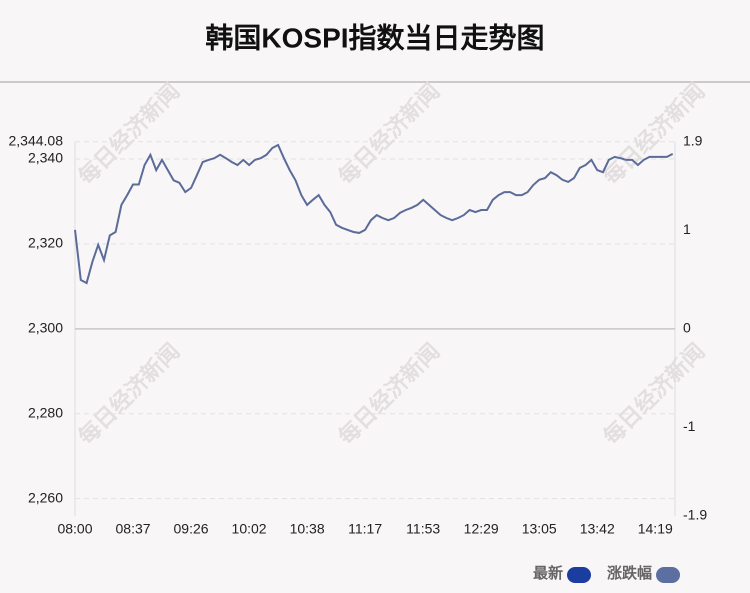 The width and height of the screenshot is (750, 593). What do you see at coordinates (687, 328) in the screenshot?
I see `y2-tick-label: 0` at bounding box center [687, 328].